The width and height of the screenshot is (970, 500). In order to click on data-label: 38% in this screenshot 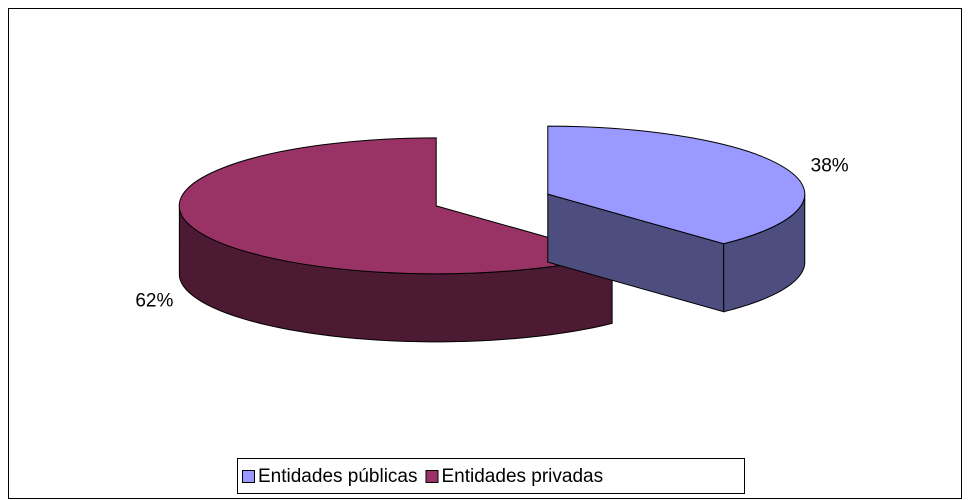, I will do `click(830, 166)`.